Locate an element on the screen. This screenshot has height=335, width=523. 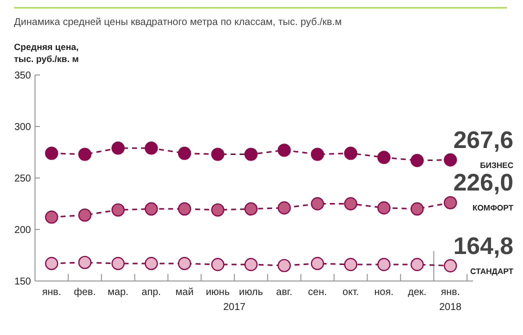
text: КОМФОРТ is located at coordinates (493, 208).